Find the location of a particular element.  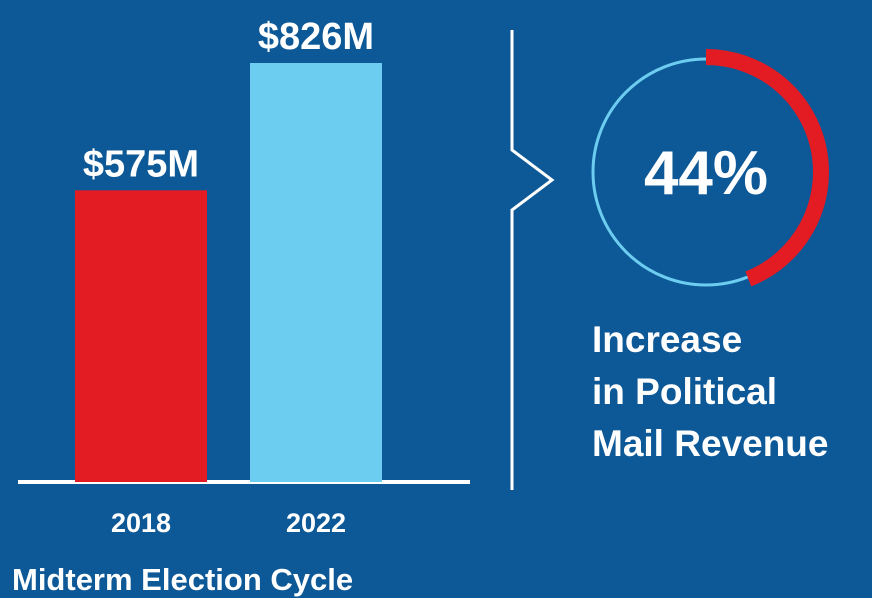

caption-line: Mail Revenue is located at coordinates (710, 443).